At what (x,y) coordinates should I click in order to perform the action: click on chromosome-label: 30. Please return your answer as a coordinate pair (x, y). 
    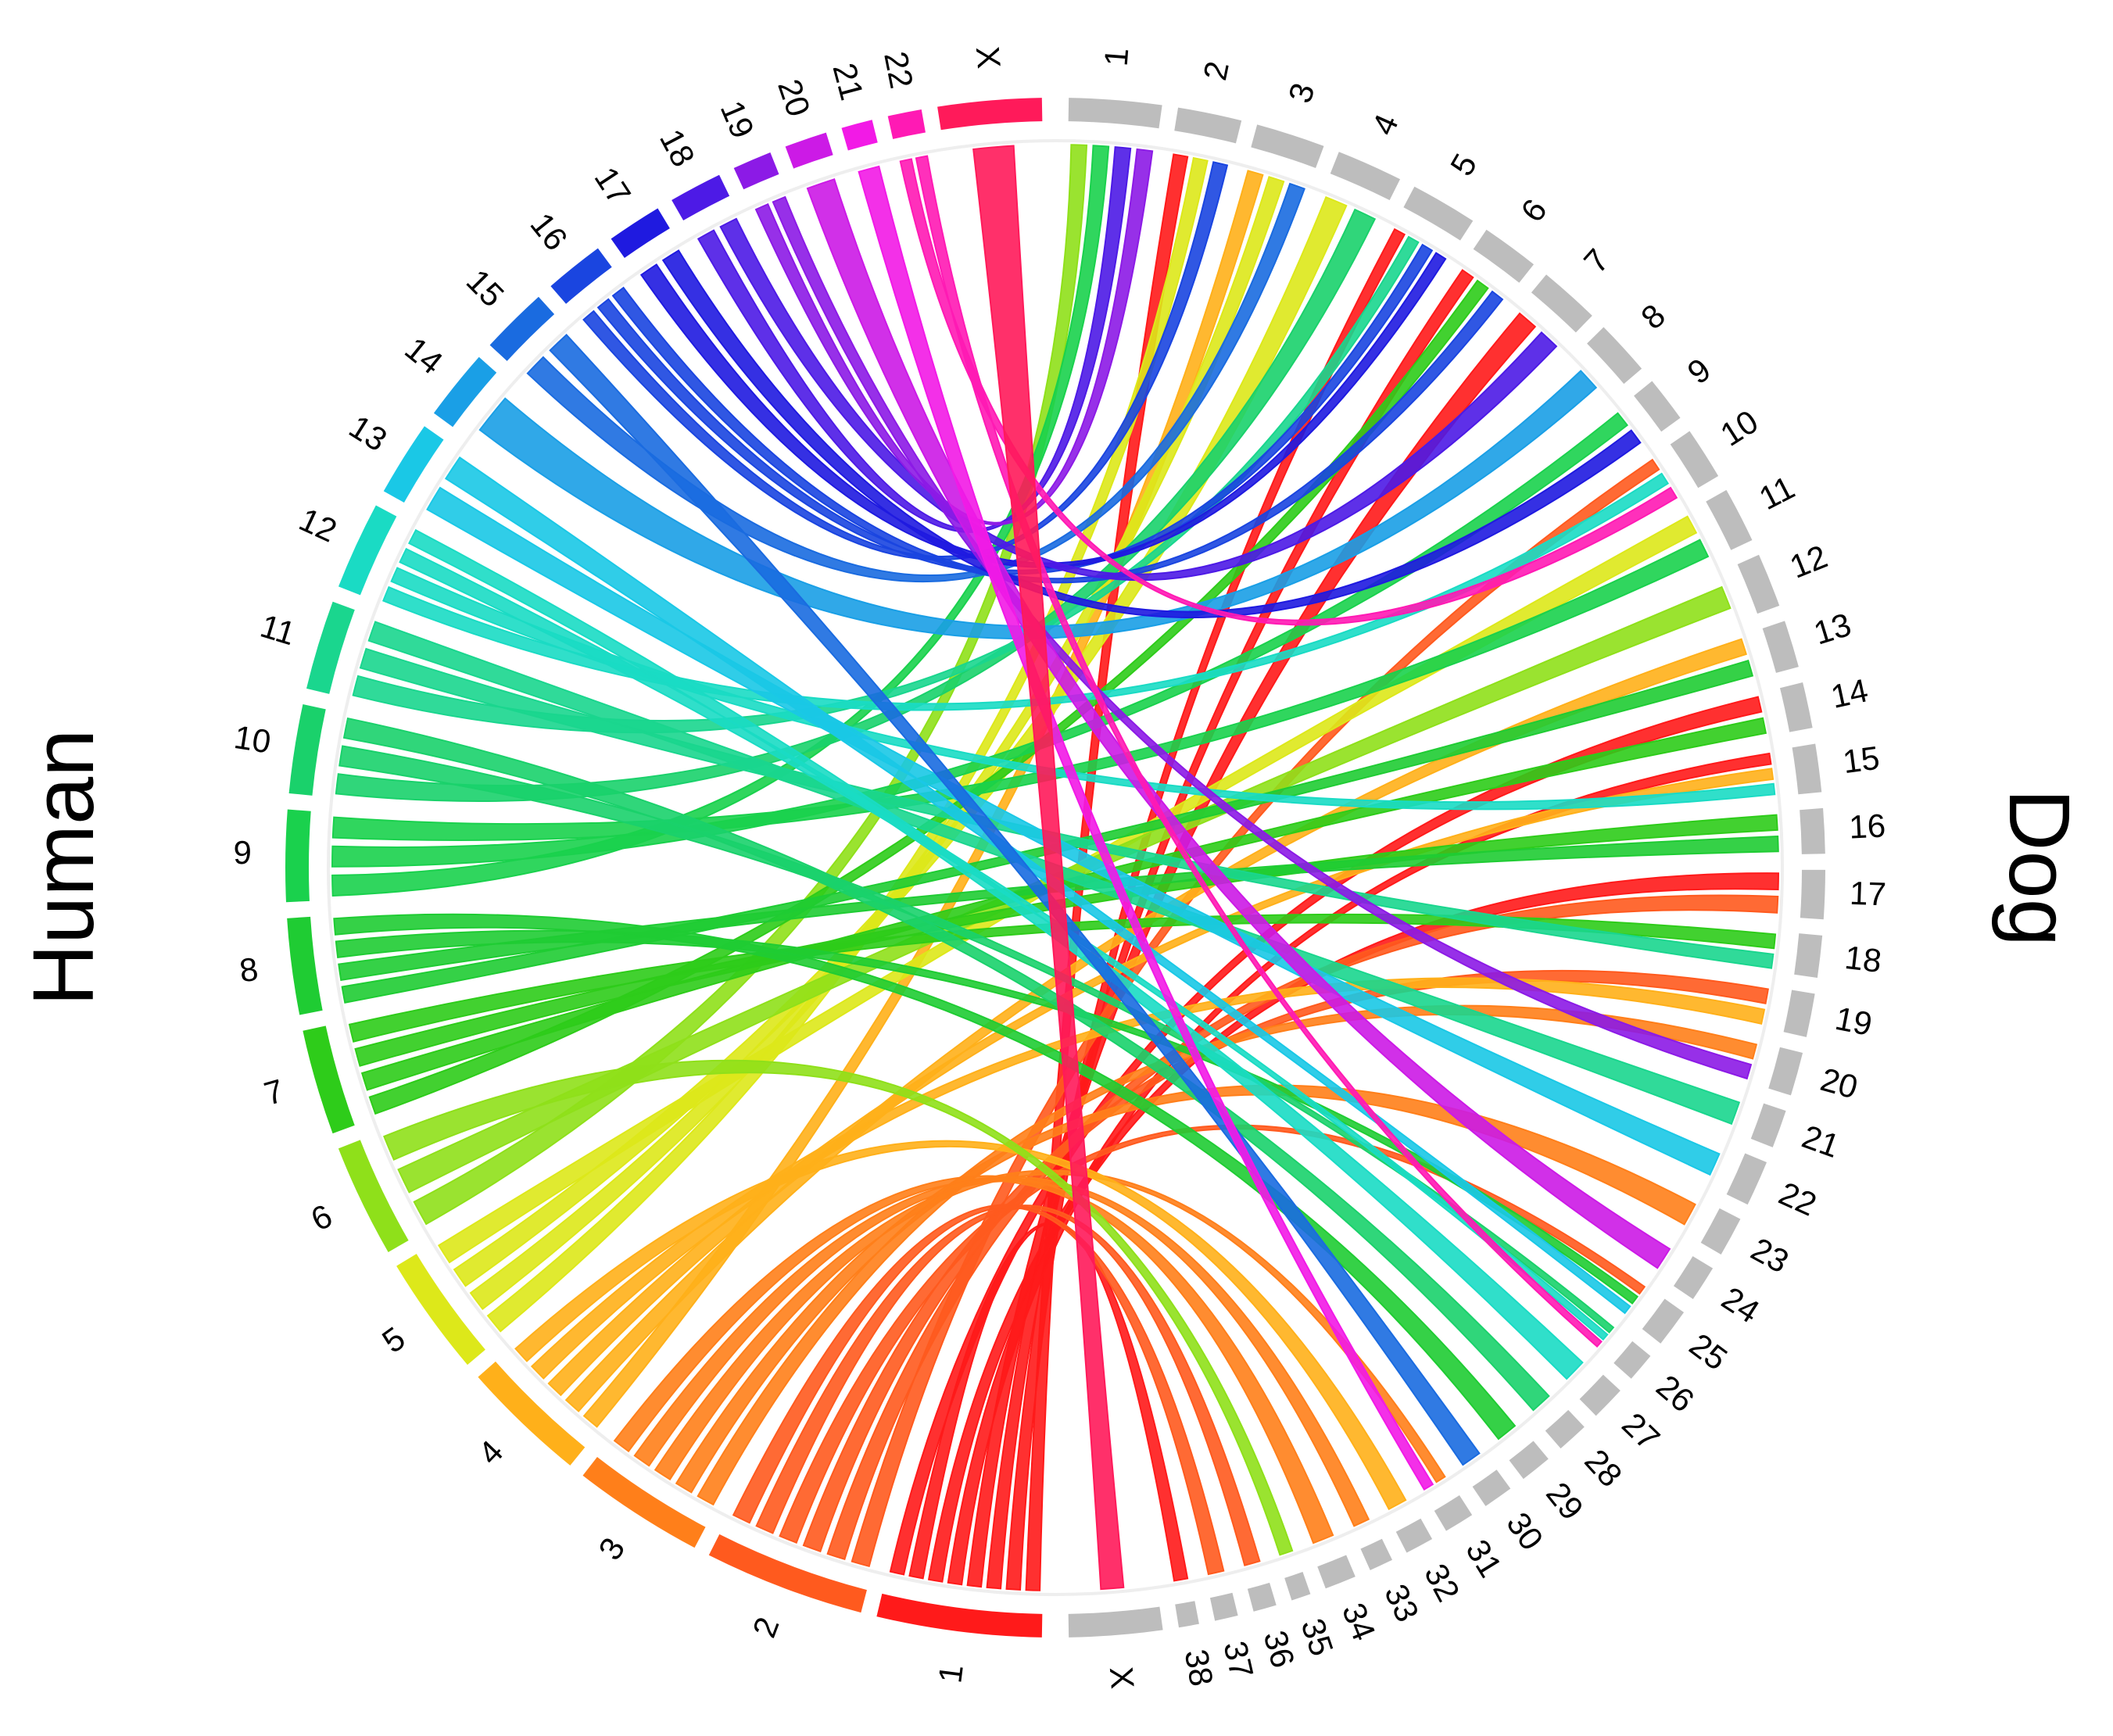
    Looking at the image, I should click on (1524, 1530).